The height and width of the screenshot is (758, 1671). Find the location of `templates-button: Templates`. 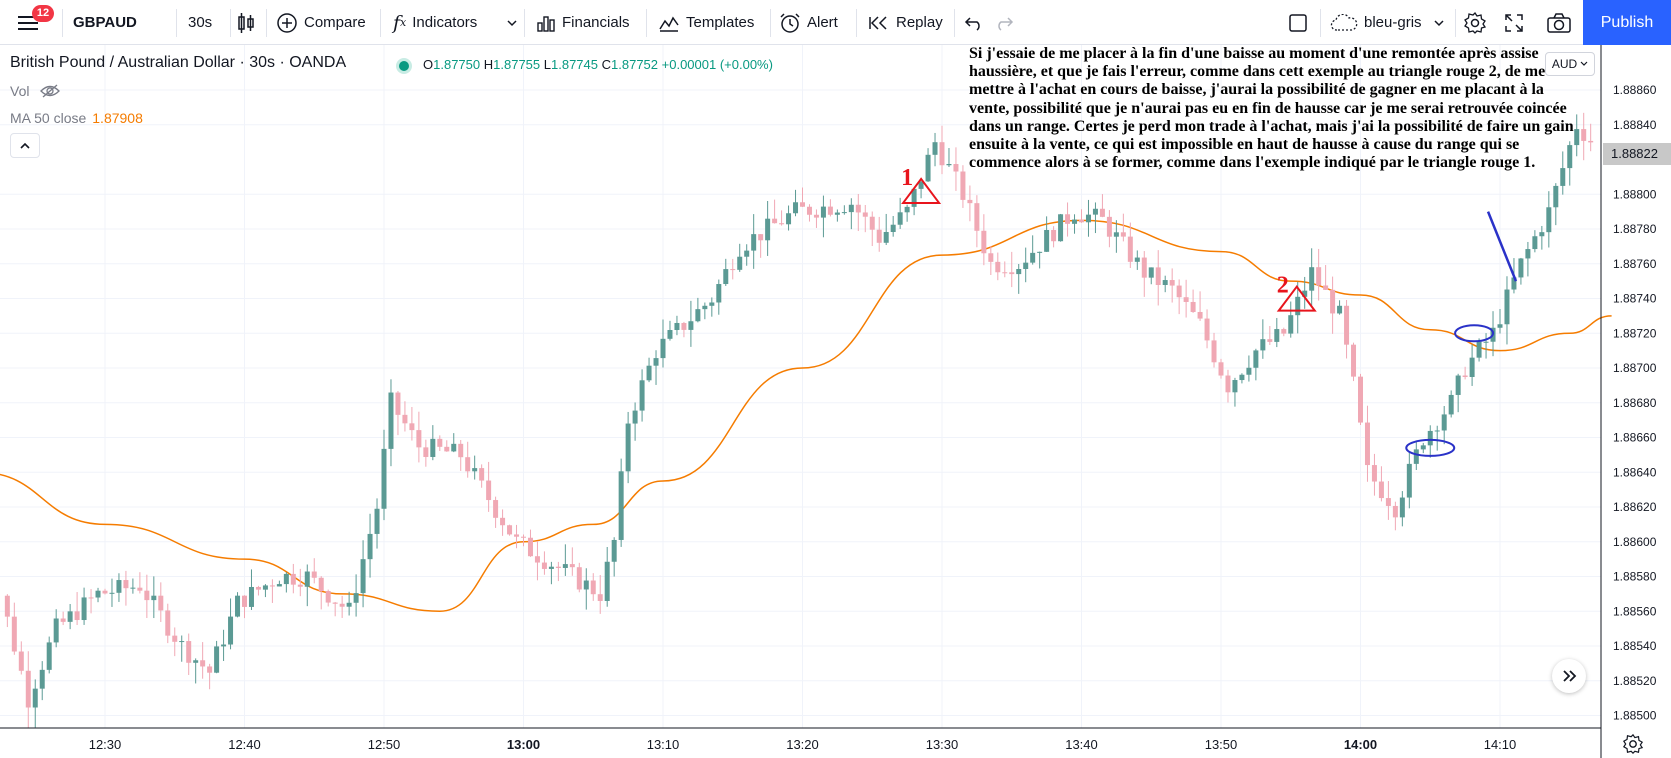

templates-button: Templates is located at coordinates (706, 22).